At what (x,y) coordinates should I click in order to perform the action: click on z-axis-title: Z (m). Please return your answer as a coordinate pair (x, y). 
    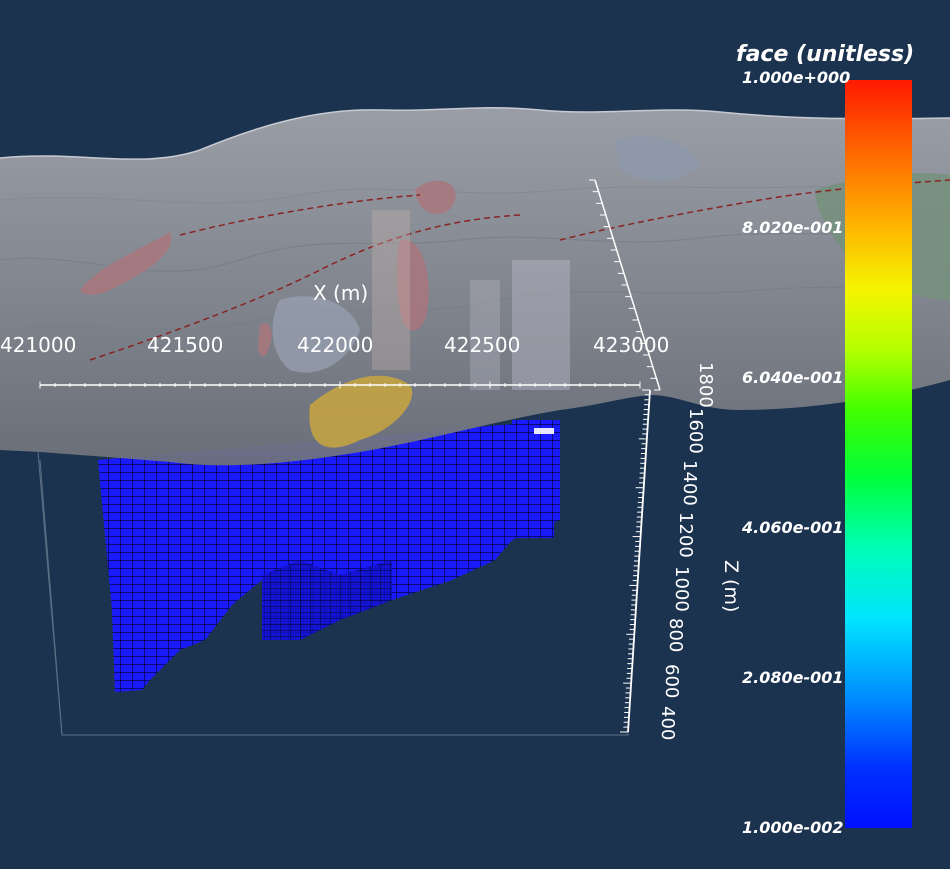
    Looking at the image, I should click on (731, 586).